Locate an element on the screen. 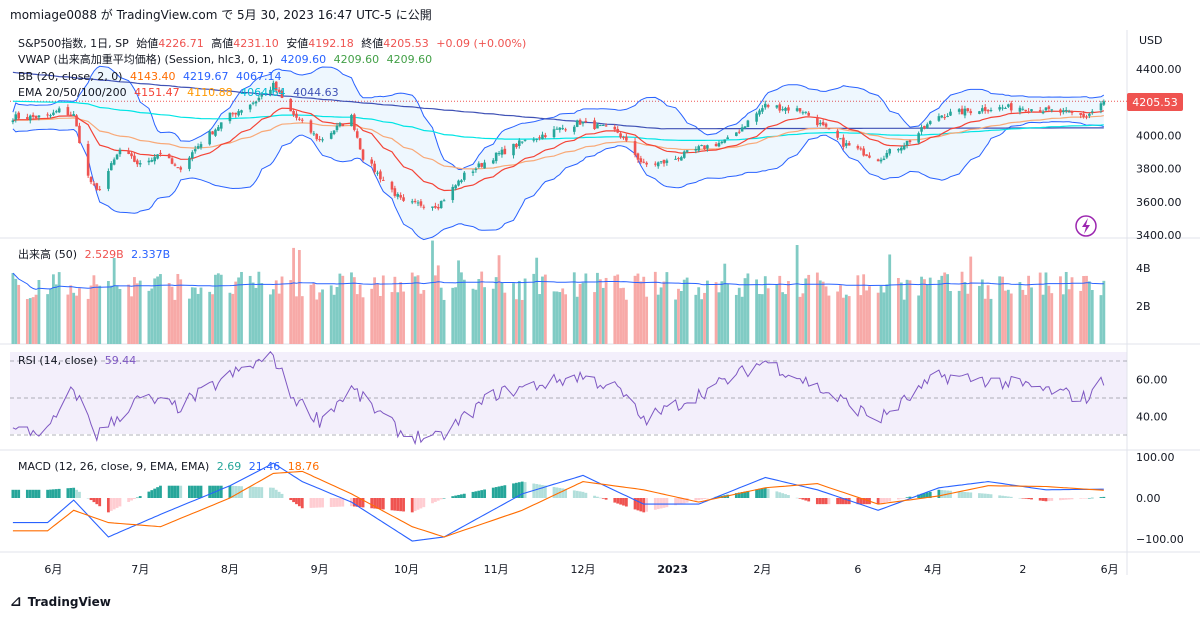  tradingview-logo: ⊿ TradingView is located at coordinates (60, 602).